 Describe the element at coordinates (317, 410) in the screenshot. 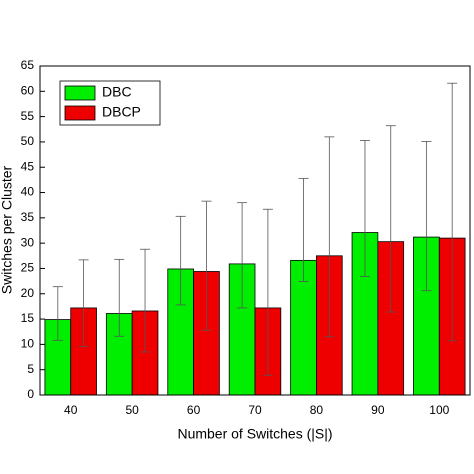

I see `x-tick-label: 80` at that location.